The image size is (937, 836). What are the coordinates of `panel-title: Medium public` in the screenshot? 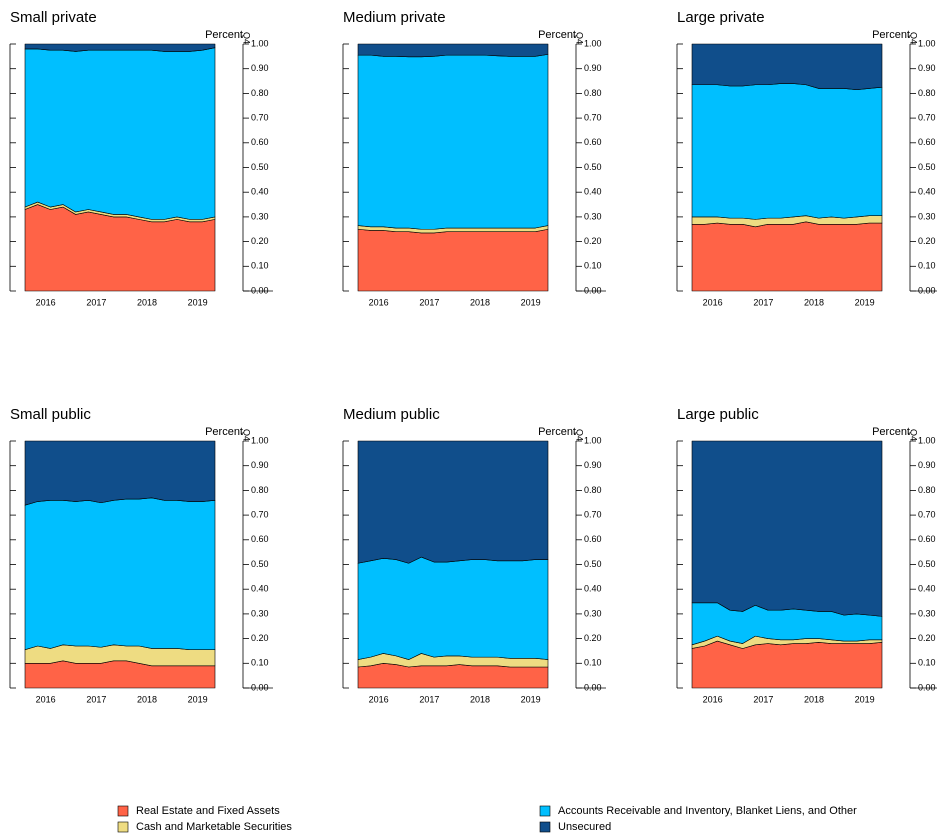 It's located at (391, 414).